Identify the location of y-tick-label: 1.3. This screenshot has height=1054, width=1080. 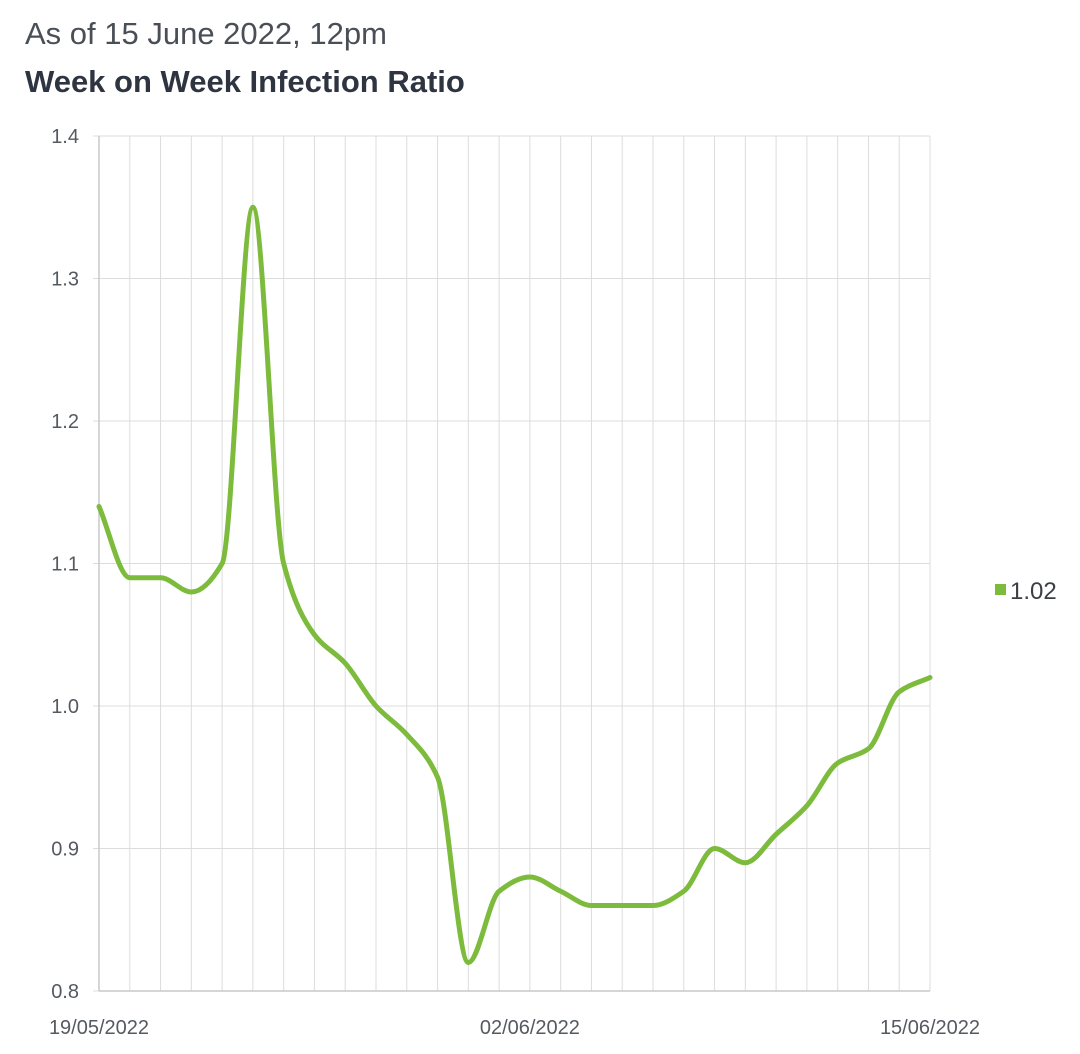
(65, 280).